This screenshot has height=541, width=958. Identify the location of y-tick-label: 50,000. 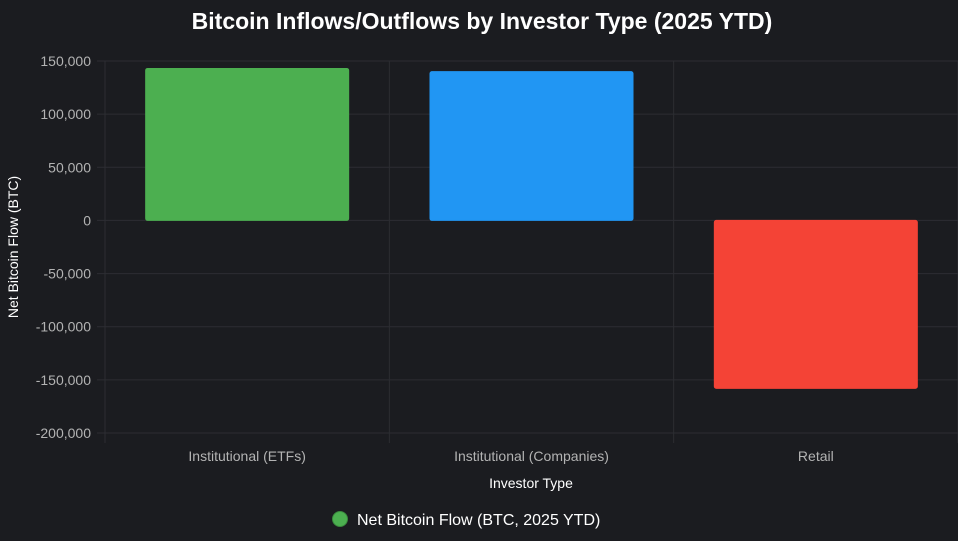
(69, 167).